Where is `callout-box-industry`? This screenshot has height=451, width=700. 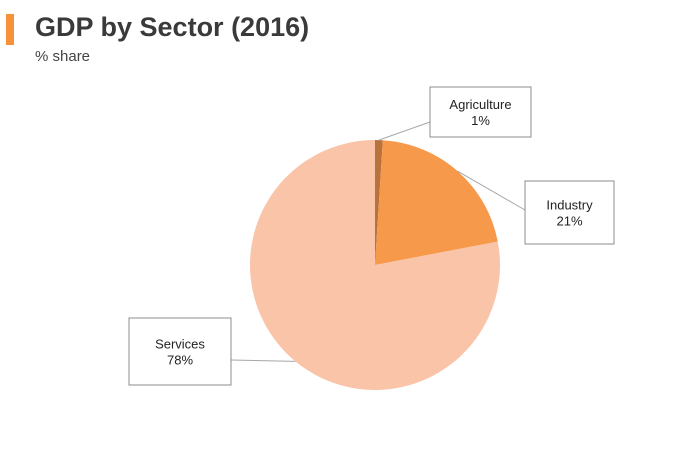 callout-box-industry is located at coordinates (569, 212).